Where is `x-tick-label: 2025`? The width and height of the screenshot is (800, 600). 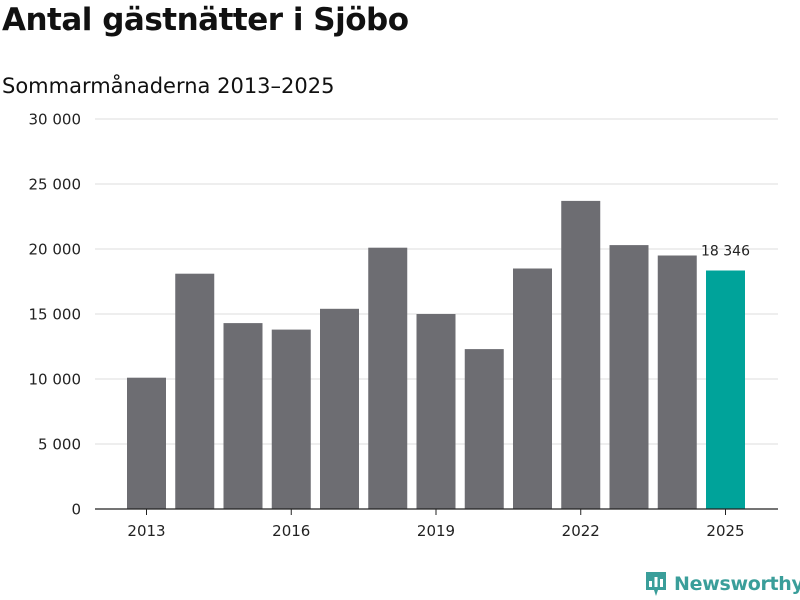
x-tick-label: 2025 is located at coordinates (725, 531).